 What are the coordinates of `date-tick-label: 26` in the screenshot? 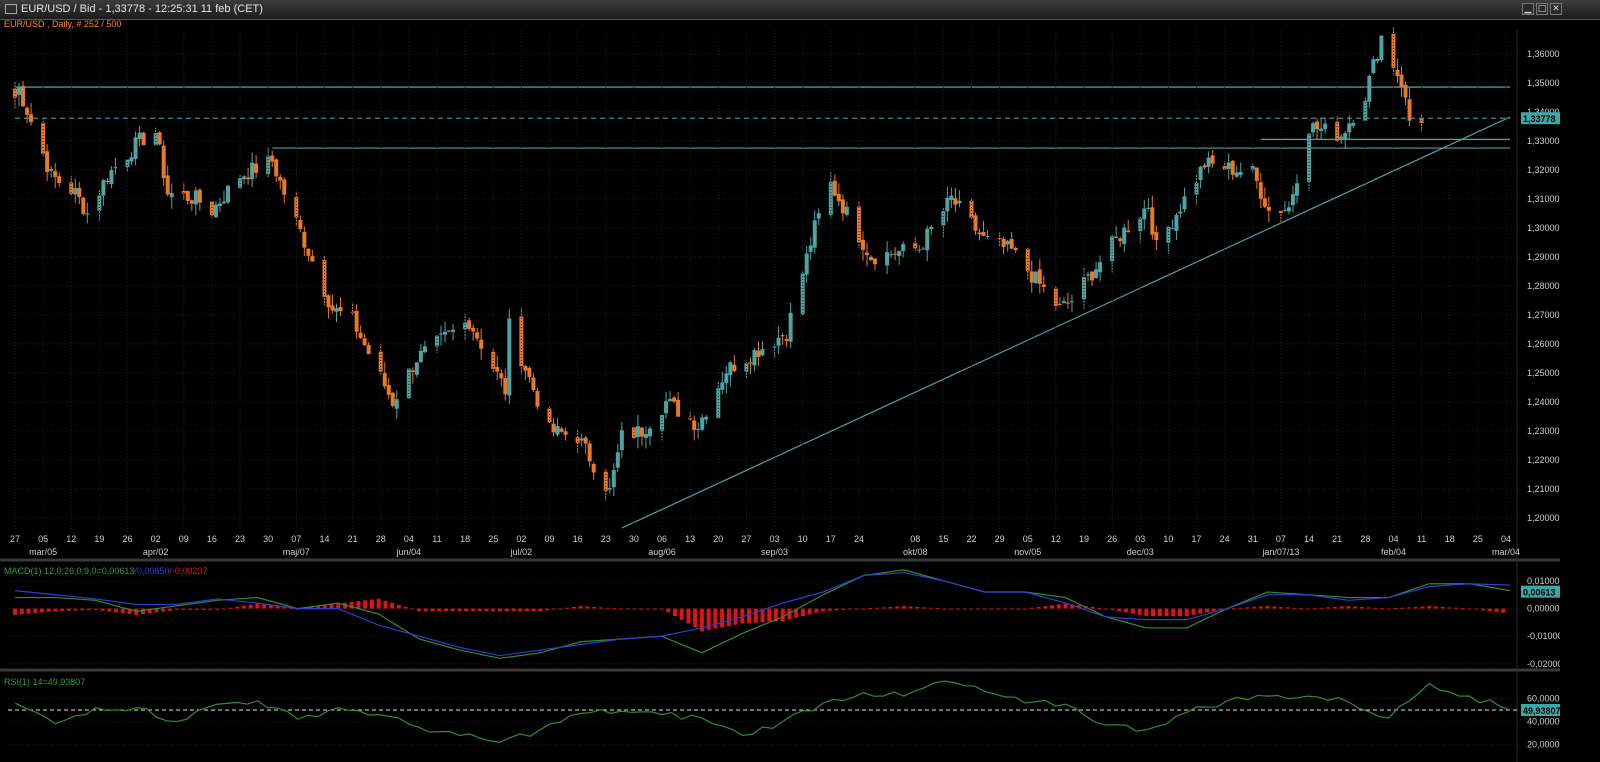 It's located at (1112, 539).